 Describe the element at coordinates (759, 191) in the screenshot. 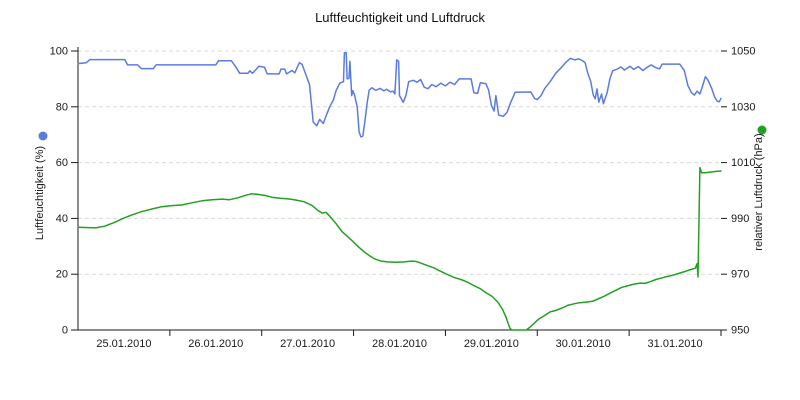

I see `right-axis-title: relativer Luftdruck (hPa)` at that location.